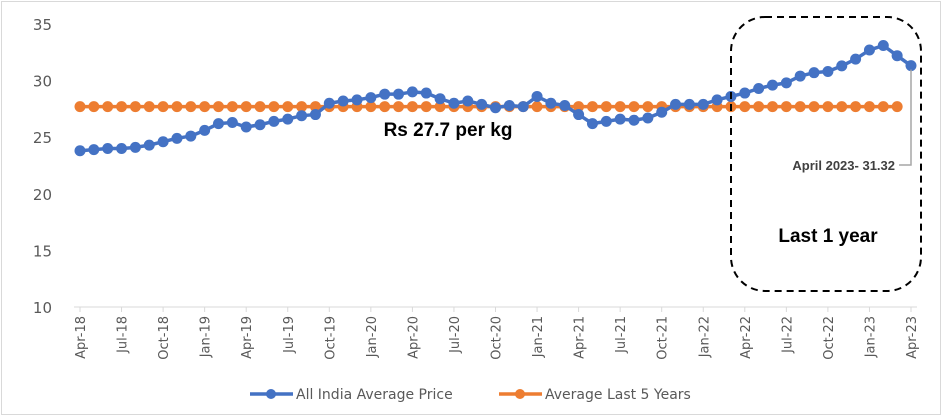 The width and height of the screenshot is (942, 416). What do you see at coordinates (206, 337) in the screenshot?
I see `x-tick-label: Jan-19` at bounding box center [206, 337].